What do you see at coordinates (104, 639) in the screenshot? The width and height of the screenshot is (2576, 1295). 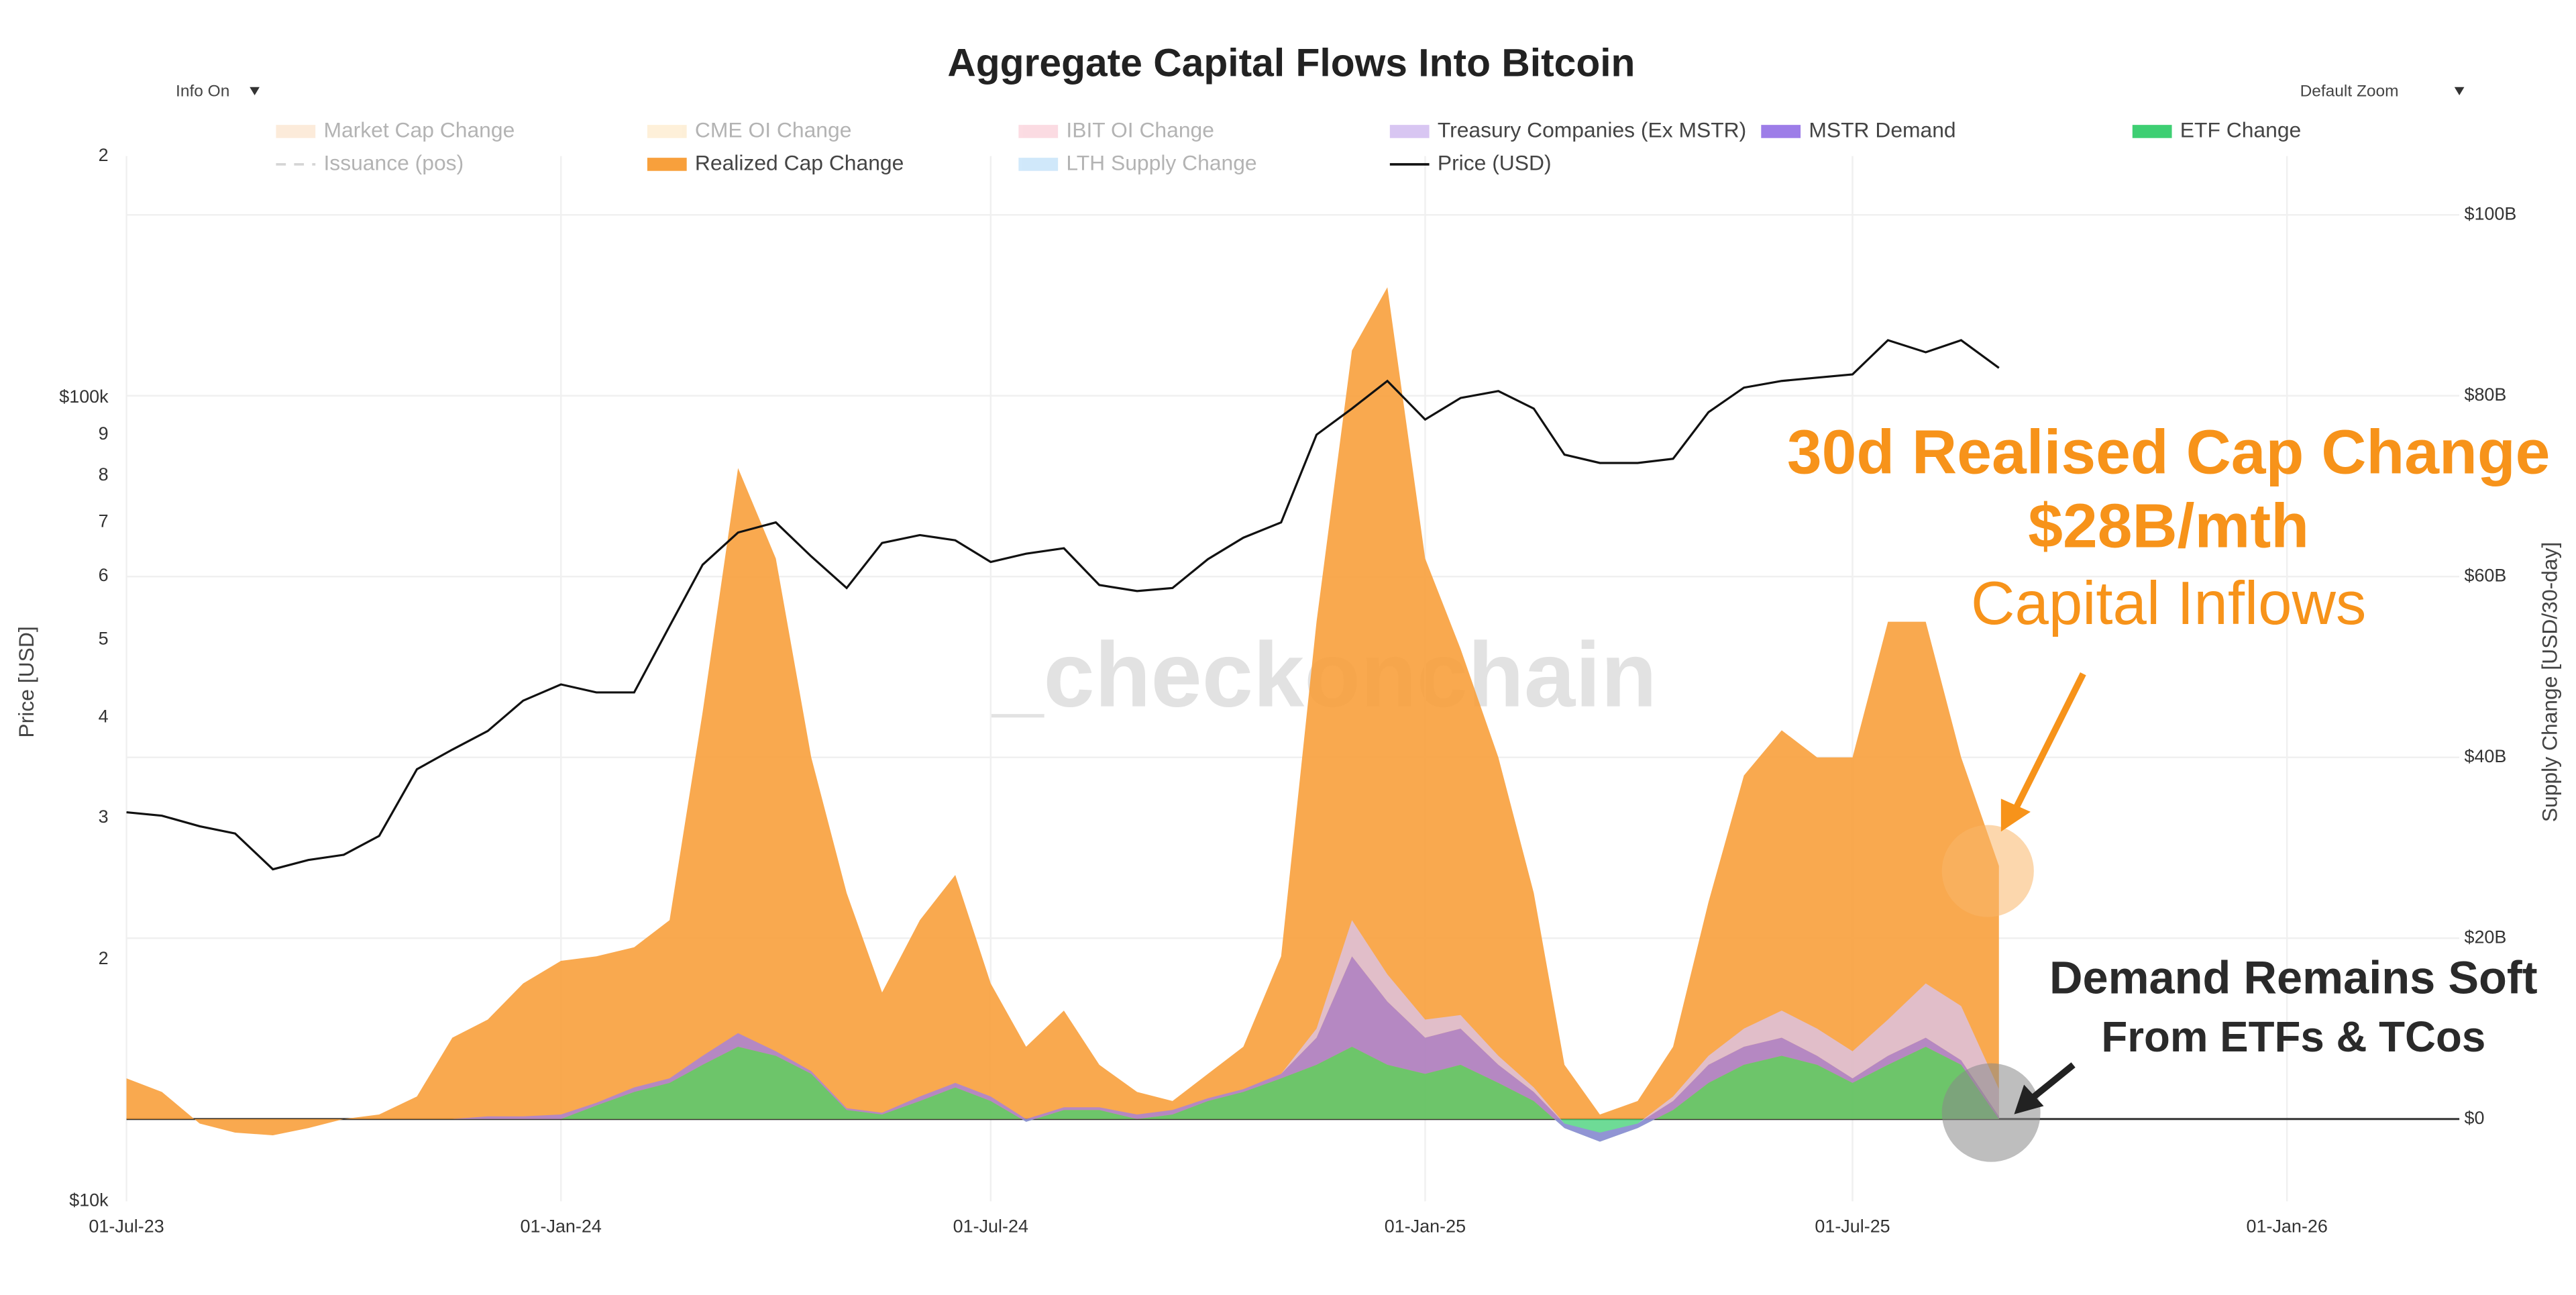 I see `y-tick-label: 5` at bounding box center [104, 639].